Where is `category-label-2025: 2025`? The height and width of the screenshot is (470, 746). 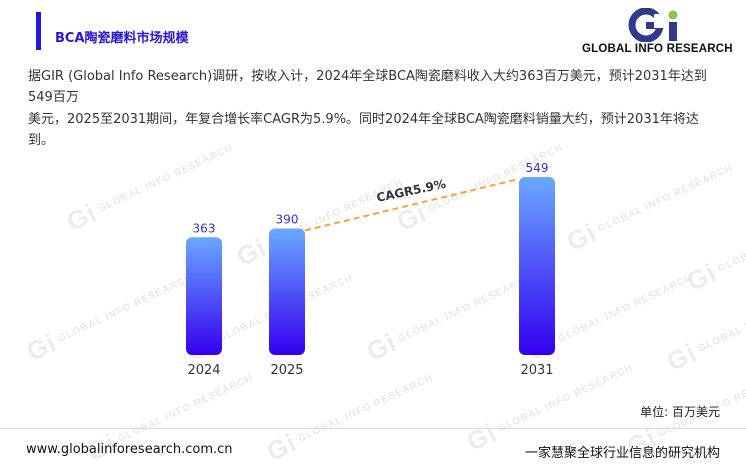 category-label-2025: 2025 is located at coordinates (286, 370).